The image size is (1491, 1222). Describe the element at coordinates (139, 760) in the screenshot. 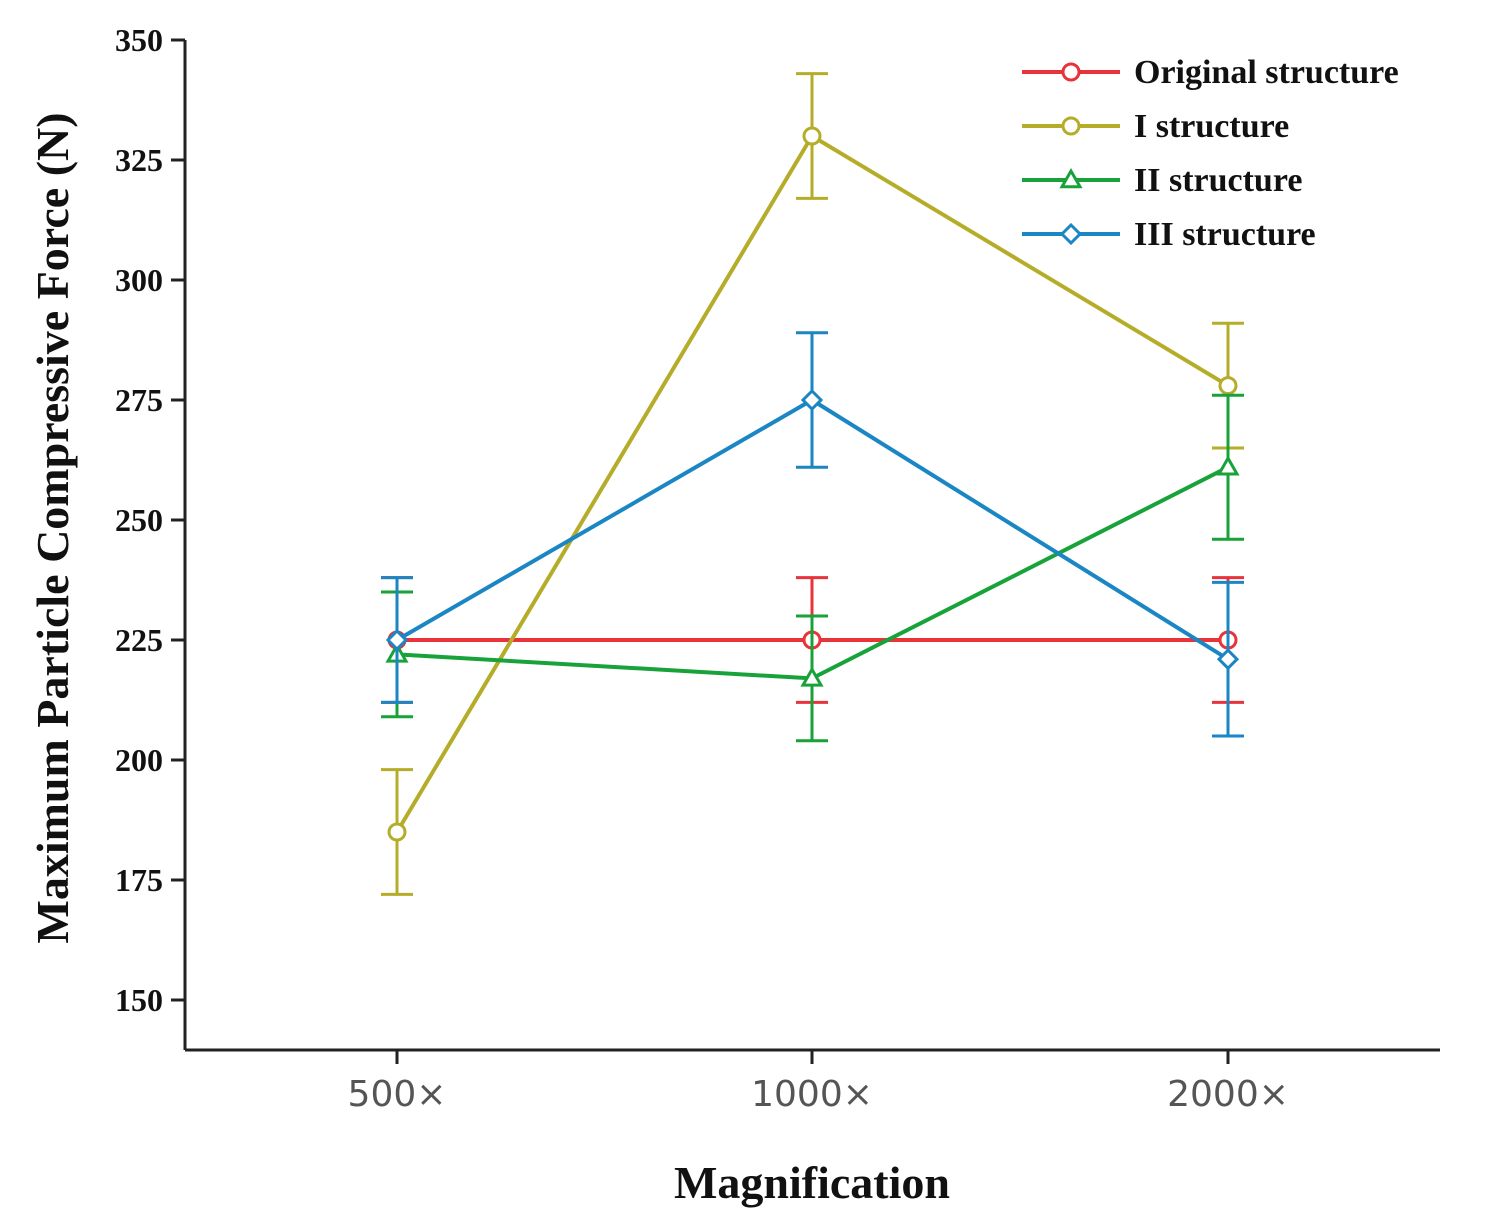

I see `y-tick-label: 200` at that location.